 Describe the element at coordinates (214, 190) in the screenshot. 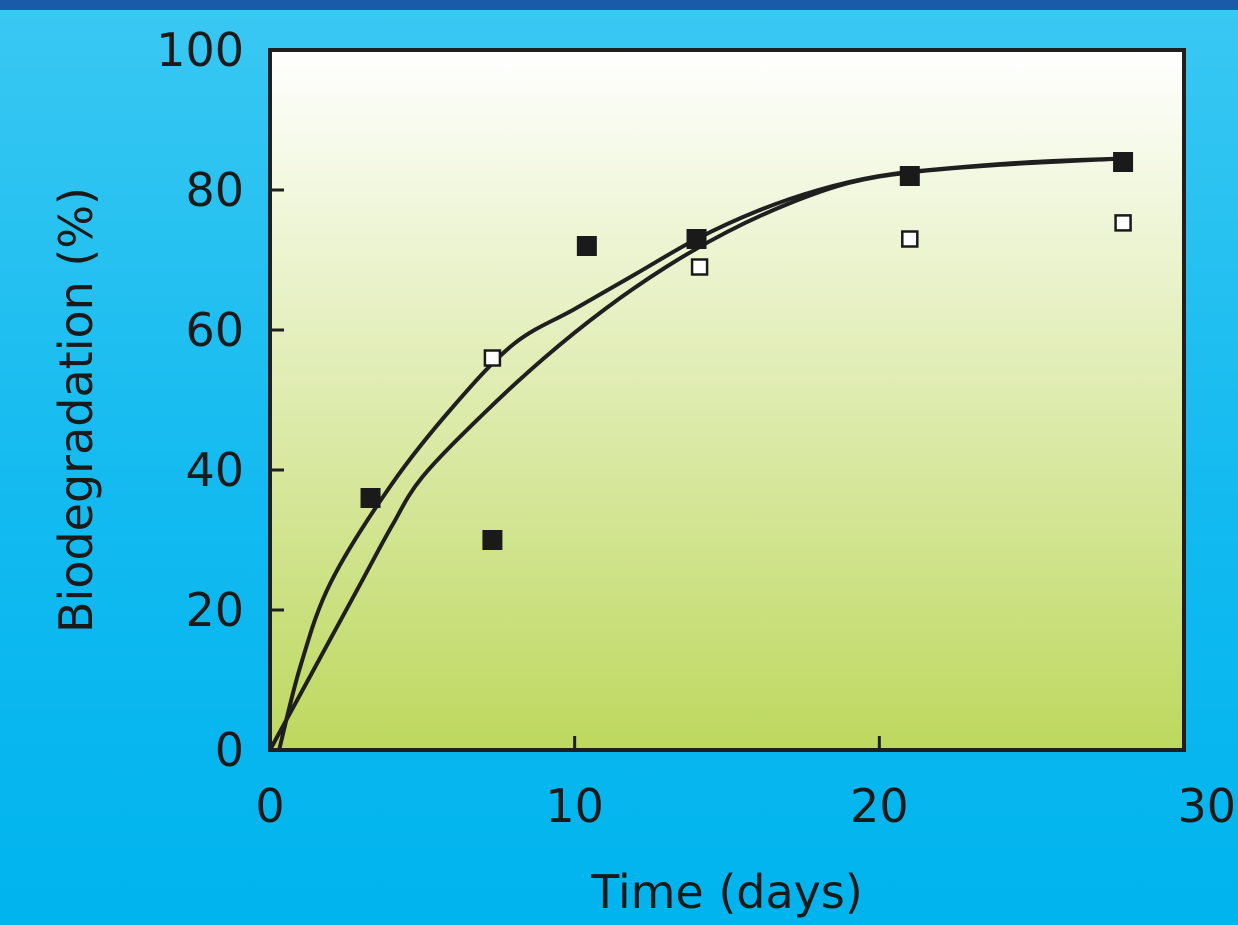

I see `y-tick-label: 80` at that location.